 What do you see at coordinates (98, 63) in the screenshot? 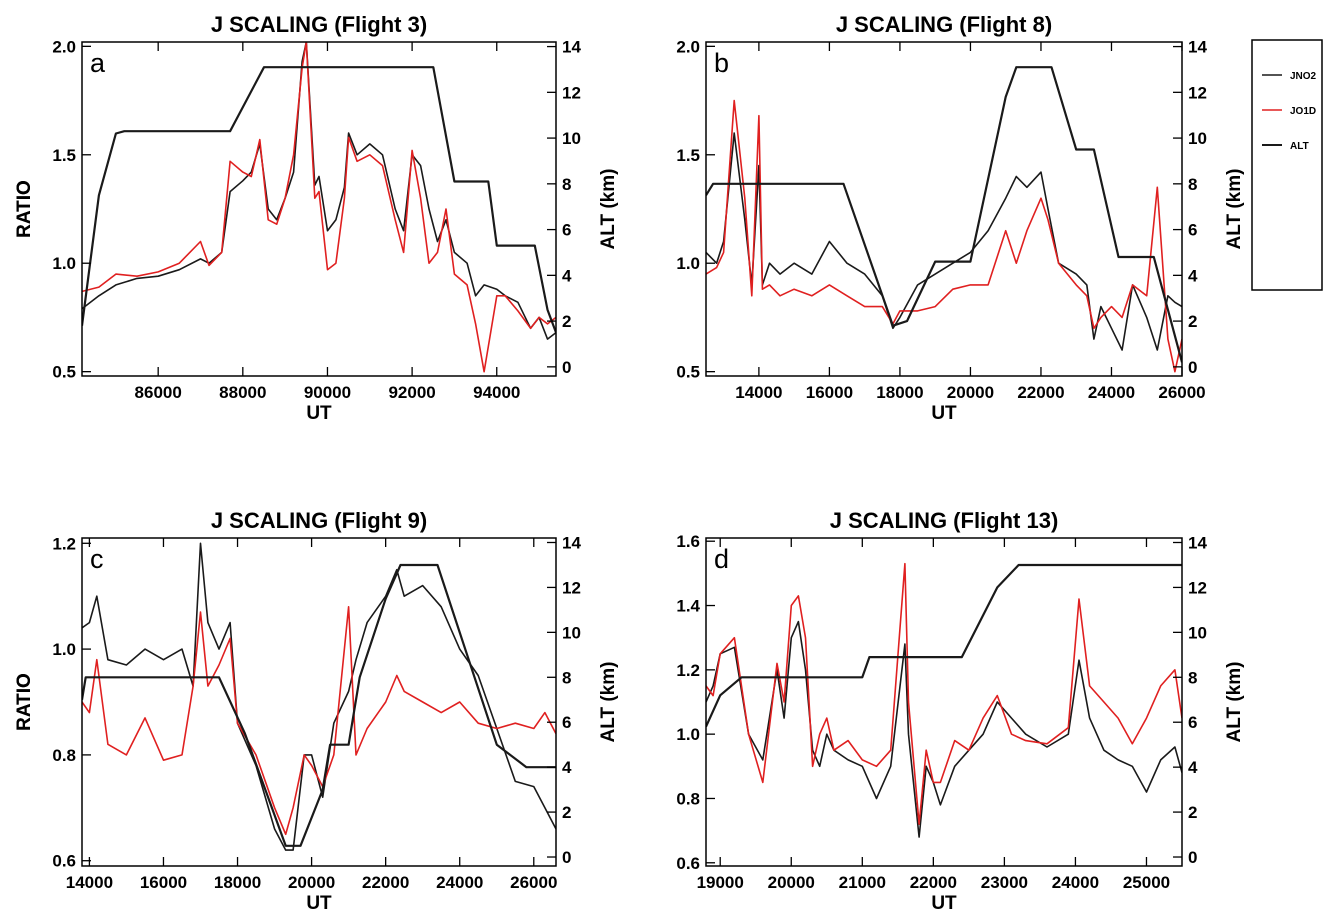
I see `panel-letter: a` at bounding box center [98, 63].